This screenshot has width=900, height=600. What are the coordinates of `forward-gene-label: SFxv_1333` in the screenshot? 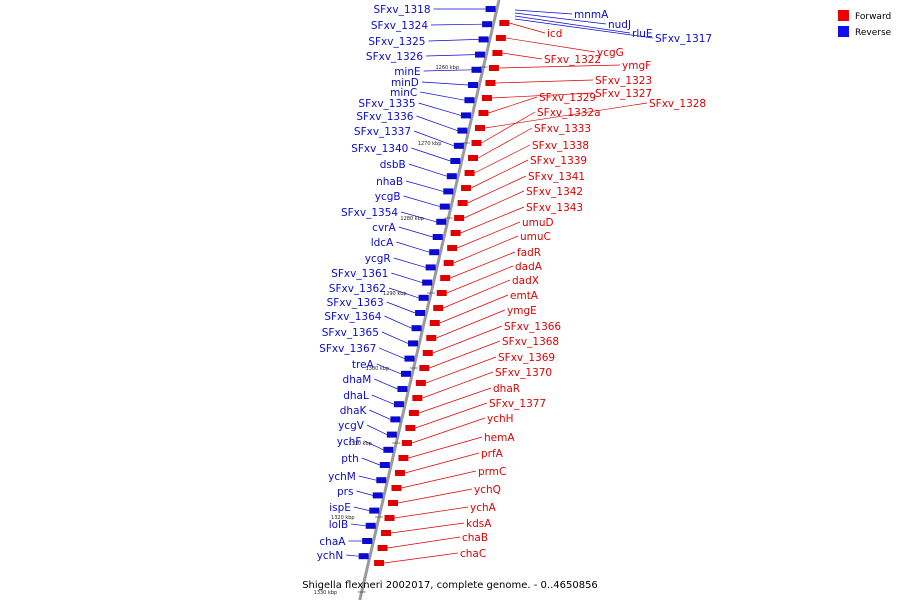 It's located at (562, 129).